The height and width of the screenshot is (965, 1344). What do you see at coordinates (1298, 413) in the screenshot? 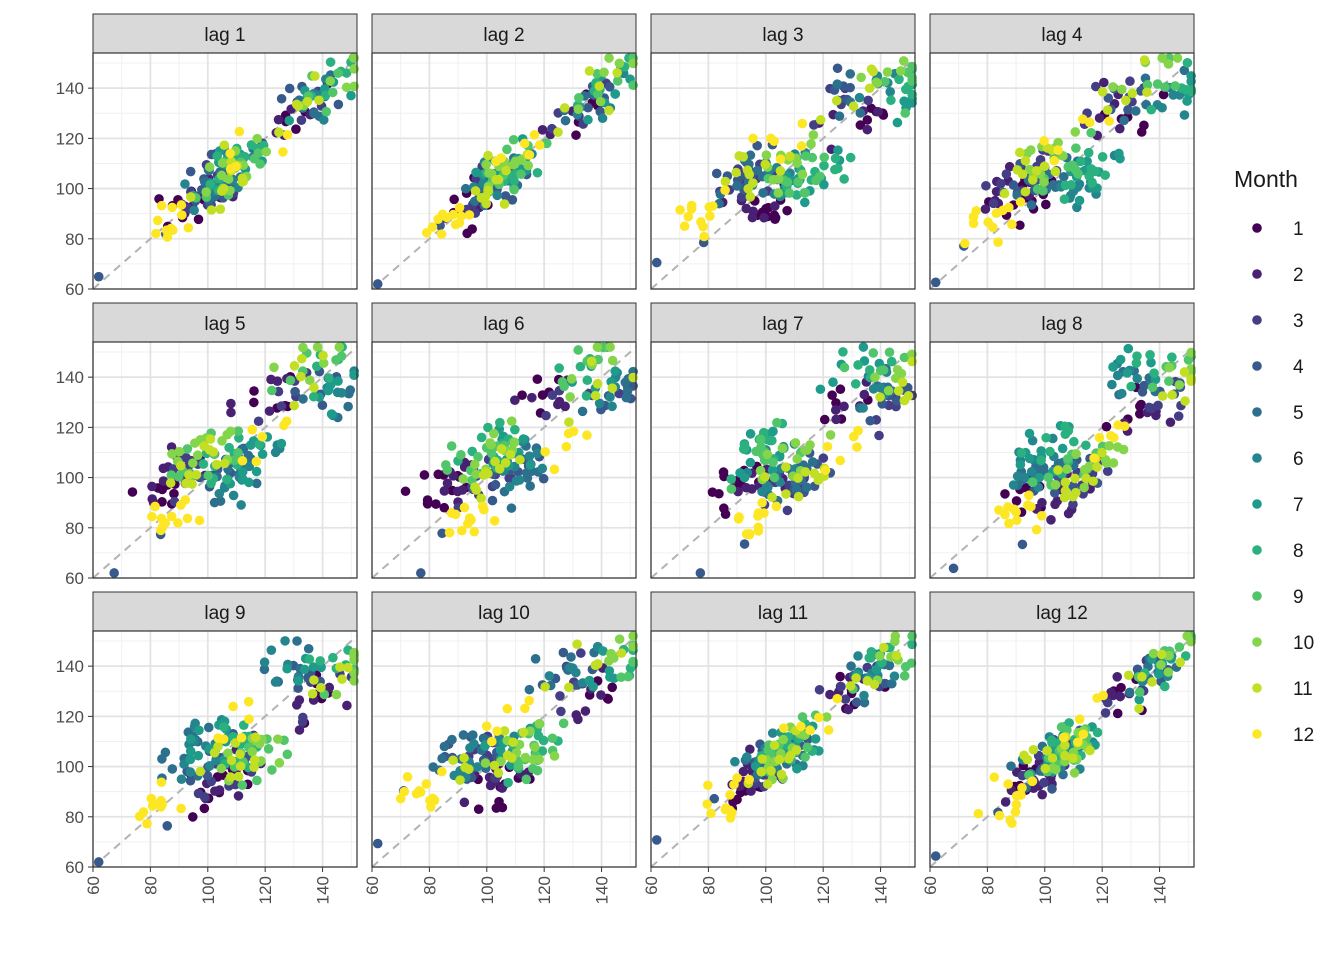
I see `legend-label: 5` at bounding box center [1298, 413].